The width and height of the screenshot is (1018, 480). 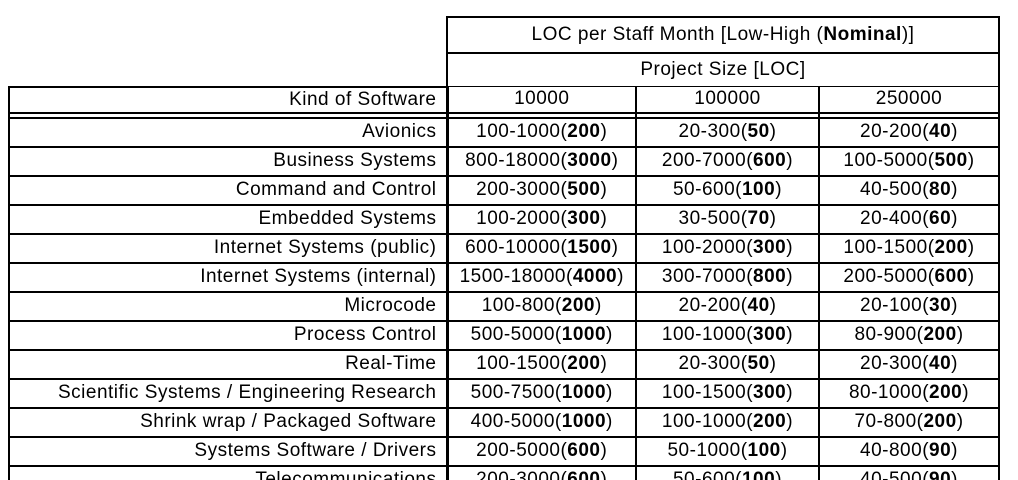 I want to click on title-row: LOC per Staff Month [Low-High (Nominal)], so click(x=504, y=35).